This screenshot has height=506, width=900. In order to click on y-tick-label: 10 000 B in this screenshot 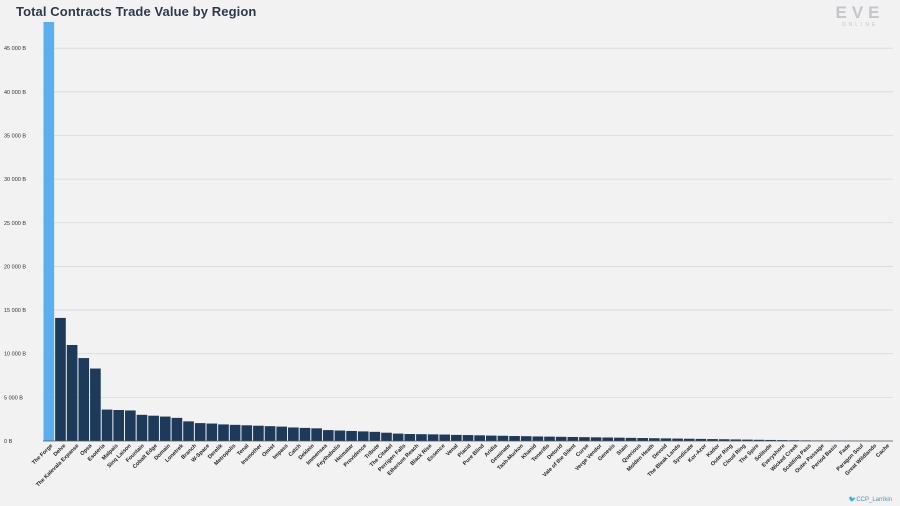, I will do `click(15, 355)`.